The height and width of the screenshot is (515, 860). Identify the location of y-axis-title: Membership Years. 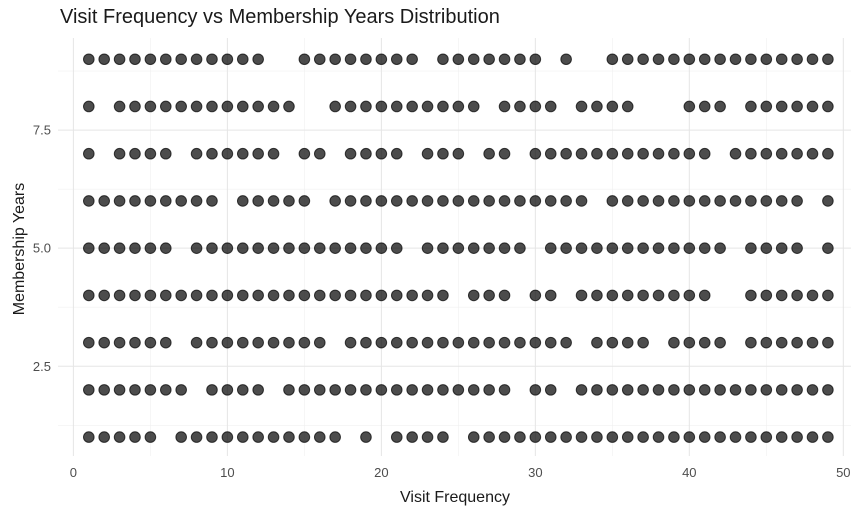
(19, 249).